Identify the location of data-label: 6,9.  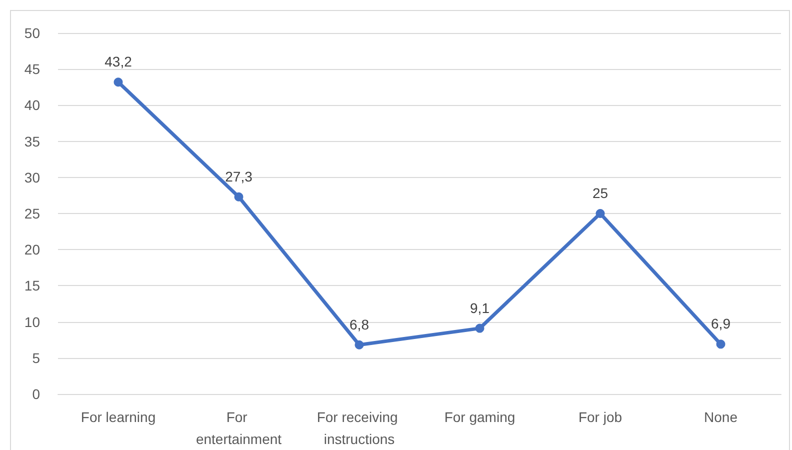
(721, 324).